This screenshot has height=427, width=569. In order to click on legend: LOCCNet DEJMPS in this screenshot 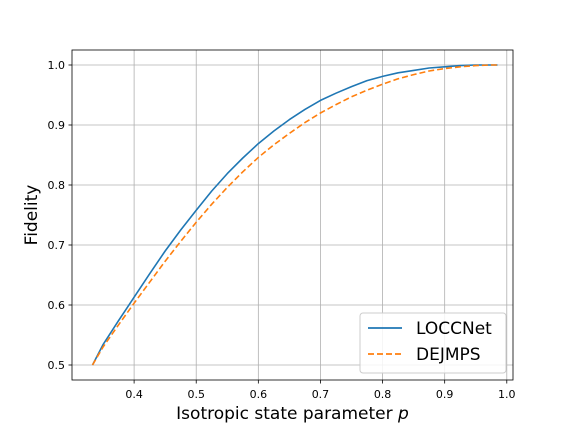, I will do `click(433, 343)`.